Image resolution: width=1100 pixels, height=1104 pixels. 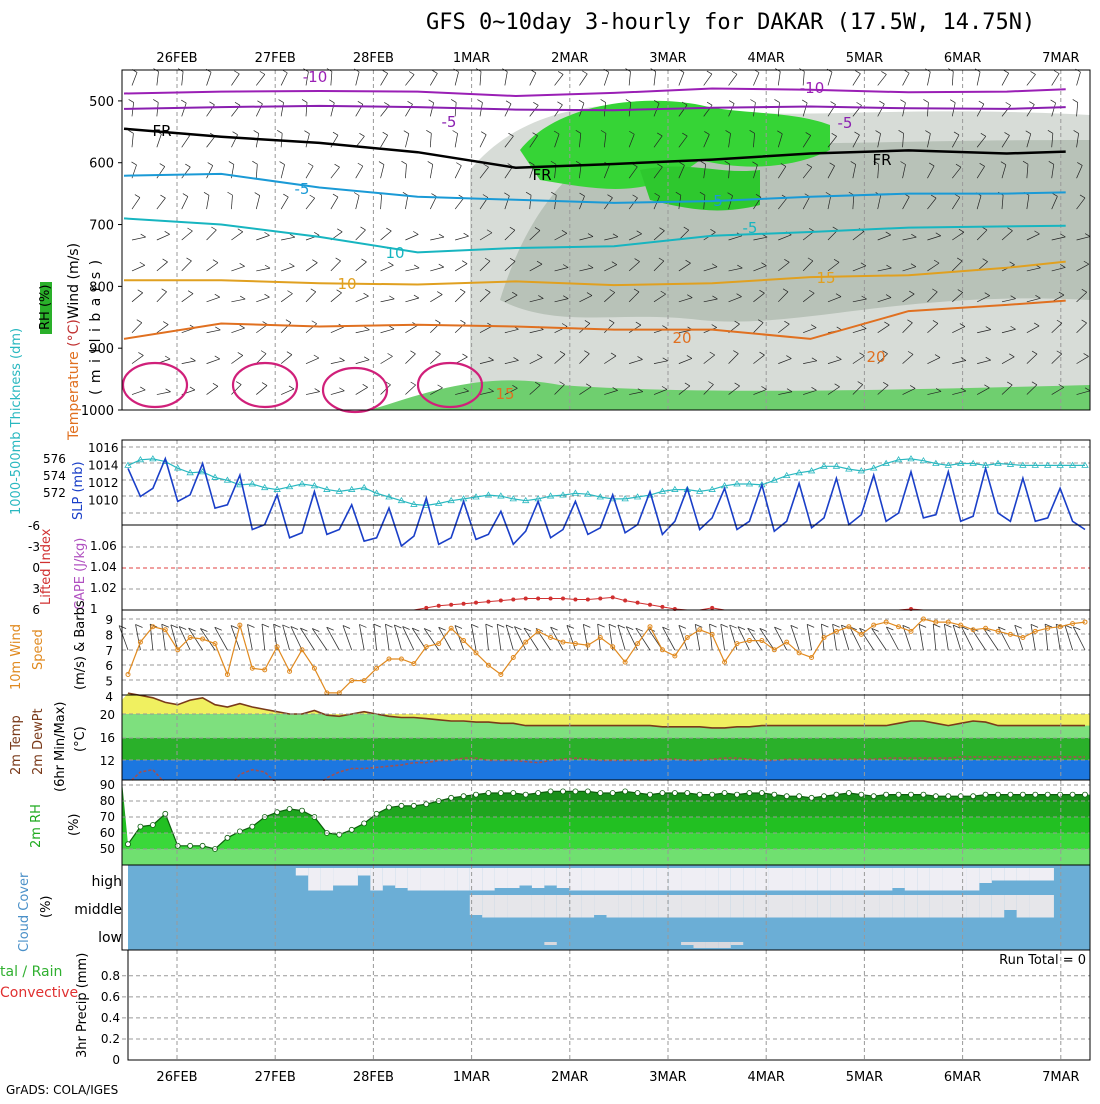 What do you see at coordinates (16, 745) in the screenshot?
I see `temp-ylabel-text: 2m Temp` at bounding box center [16, 745].